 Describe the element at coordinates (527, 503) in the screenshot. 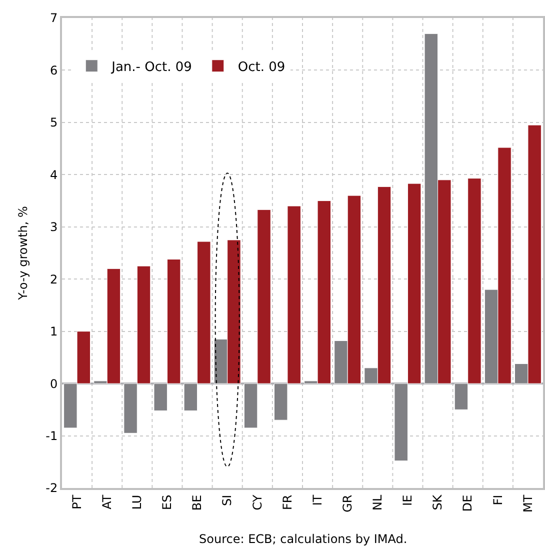

I see `x-tick-label: MT` at that location.